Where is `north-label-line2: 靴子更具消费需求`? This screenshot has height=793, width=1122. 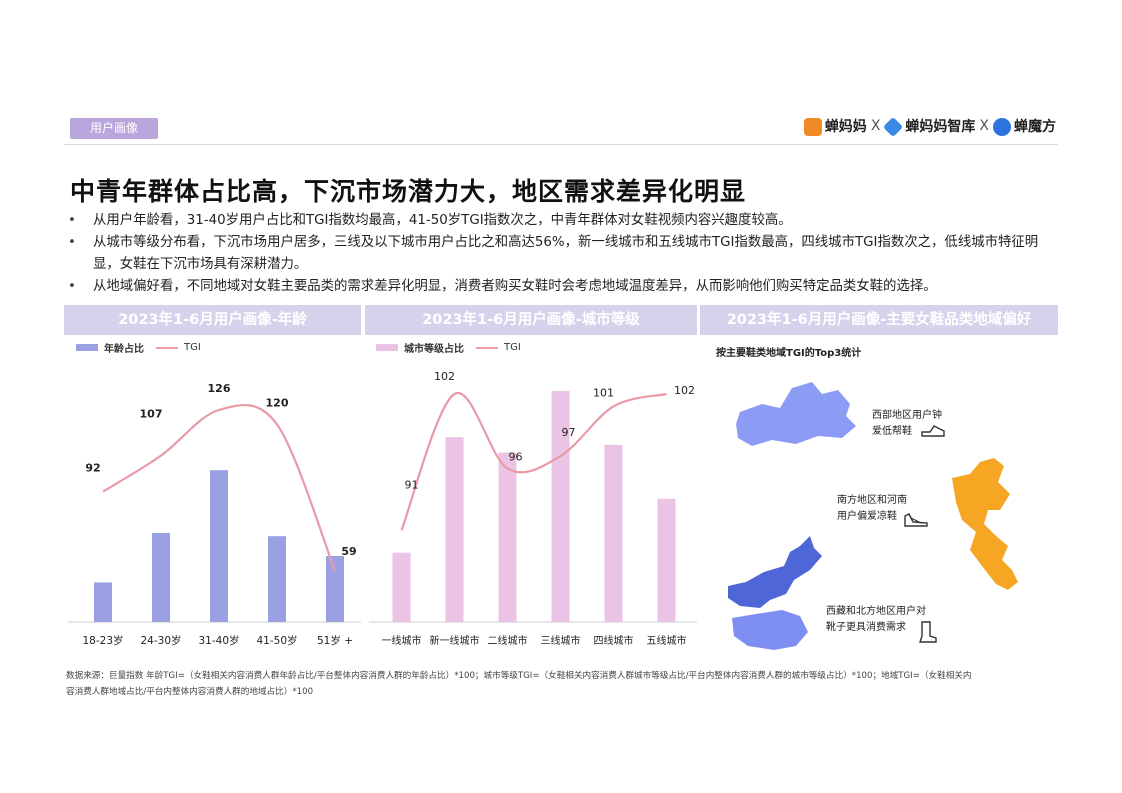
north-label-line2: 靴子更具消费需求 is located at coordinates (866, 627).